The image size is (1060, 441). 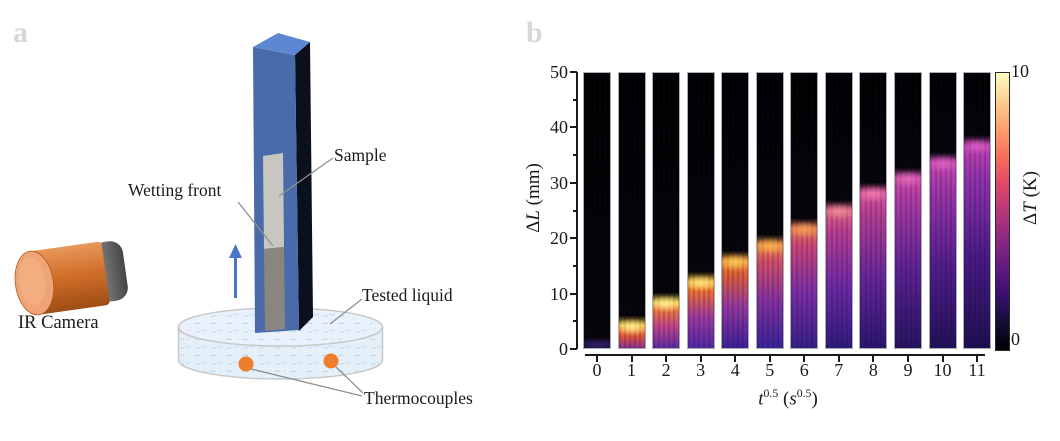 I want to click on y-axis-title: ΔL (mm), so click(x=534, y=198).